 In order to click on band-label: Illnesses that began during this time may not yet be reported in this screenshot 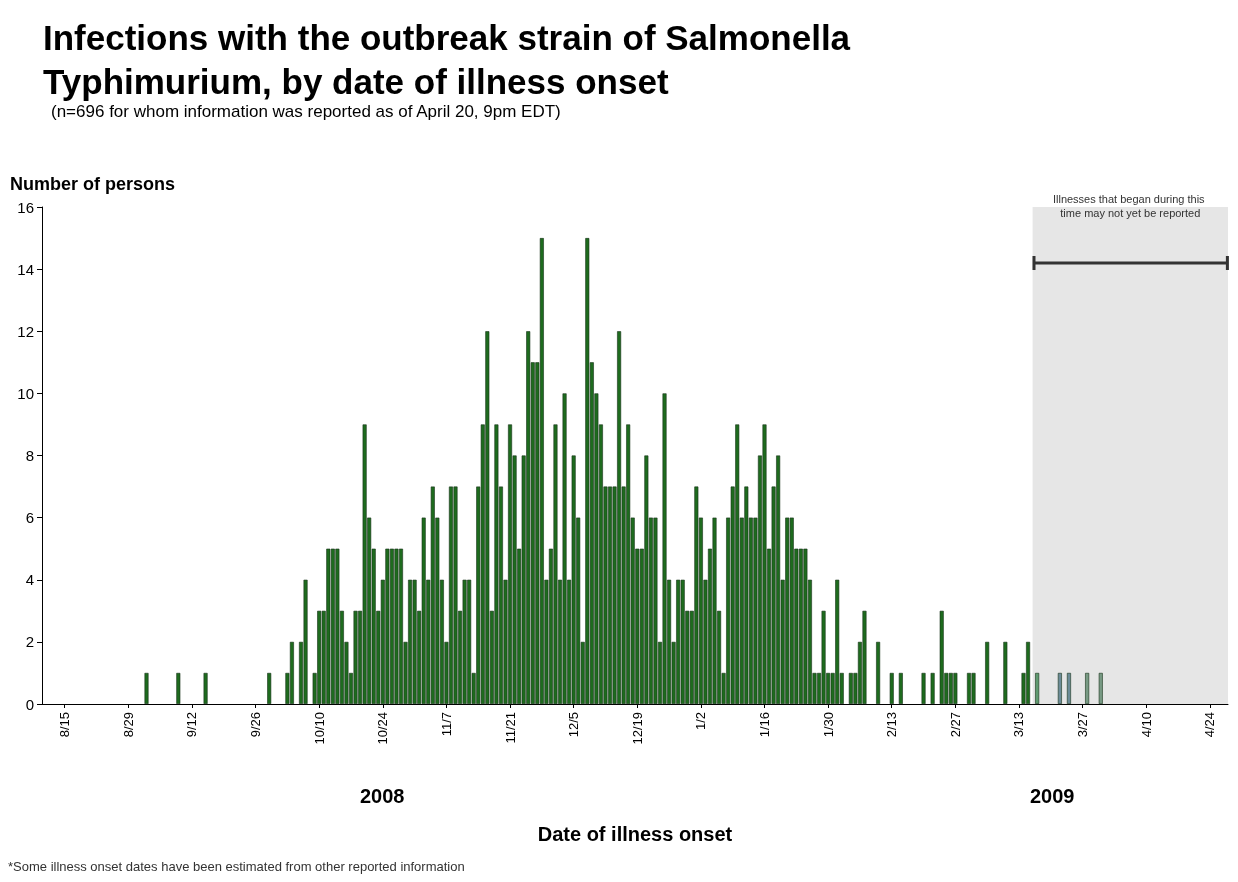, I will do `click(1130, 206)`.